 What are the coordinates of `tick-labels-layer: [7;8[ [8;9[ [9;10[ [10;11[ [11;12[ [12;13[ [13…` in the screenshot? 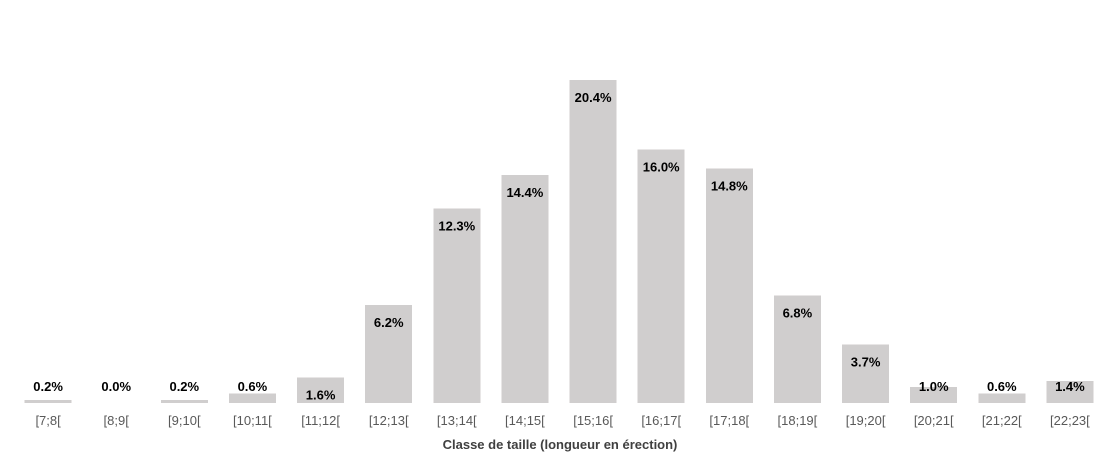 It's located at (562, 420).